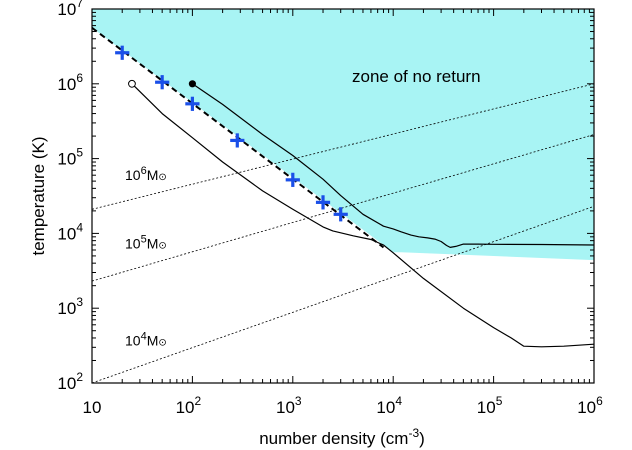 This screenshot has width=632, height=450. Describe the element at coordinates (590, 405) in the screenshot. I see `x-tick-label-5: 10⁶` at that location.